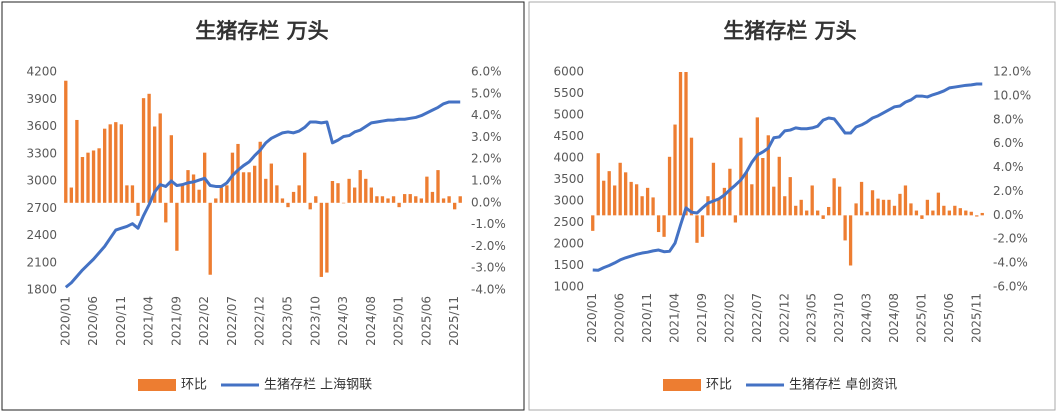 The image size is (1058, 414). I want to click on y-tick-label: 5500, so click(568, 93).